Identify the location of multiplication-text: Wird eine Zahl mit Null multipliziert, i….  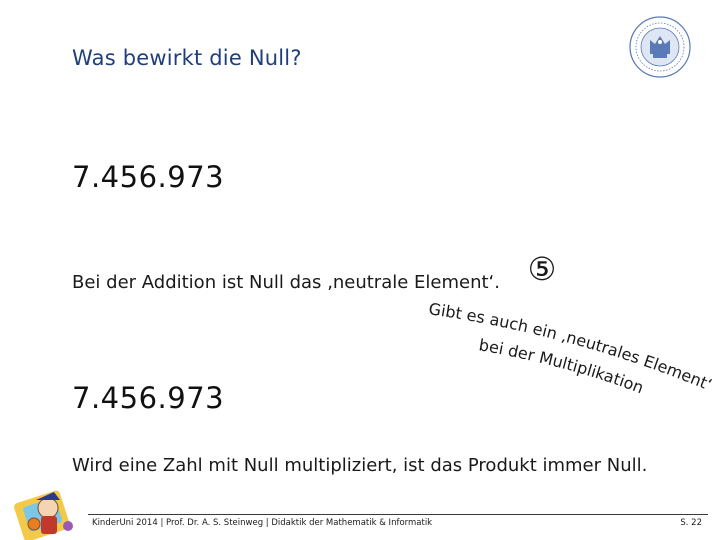
(360, 465).